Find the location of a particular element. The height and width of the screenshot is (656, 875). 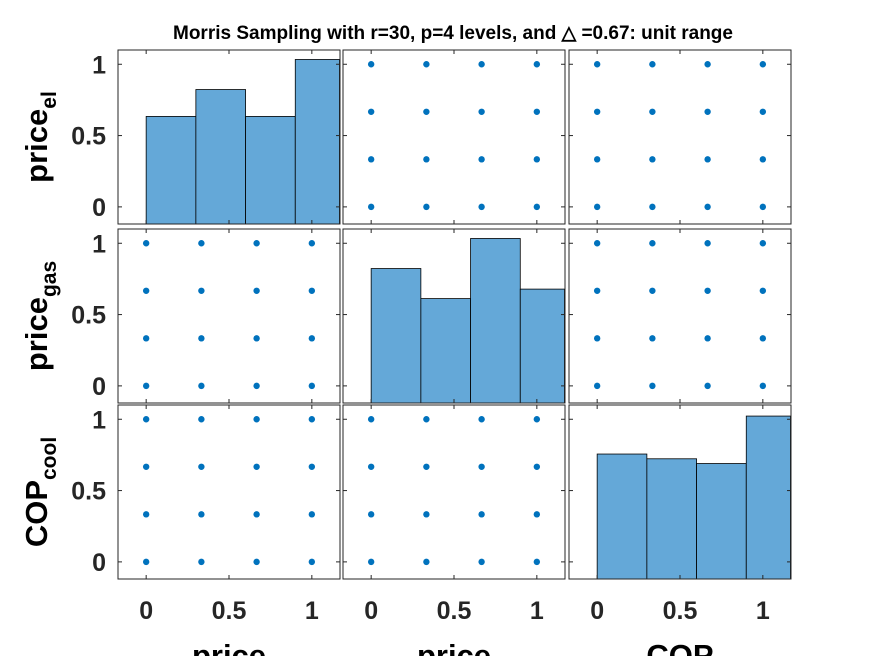

y-axis-label-subscript: cool is located at coordinates (49, 458).